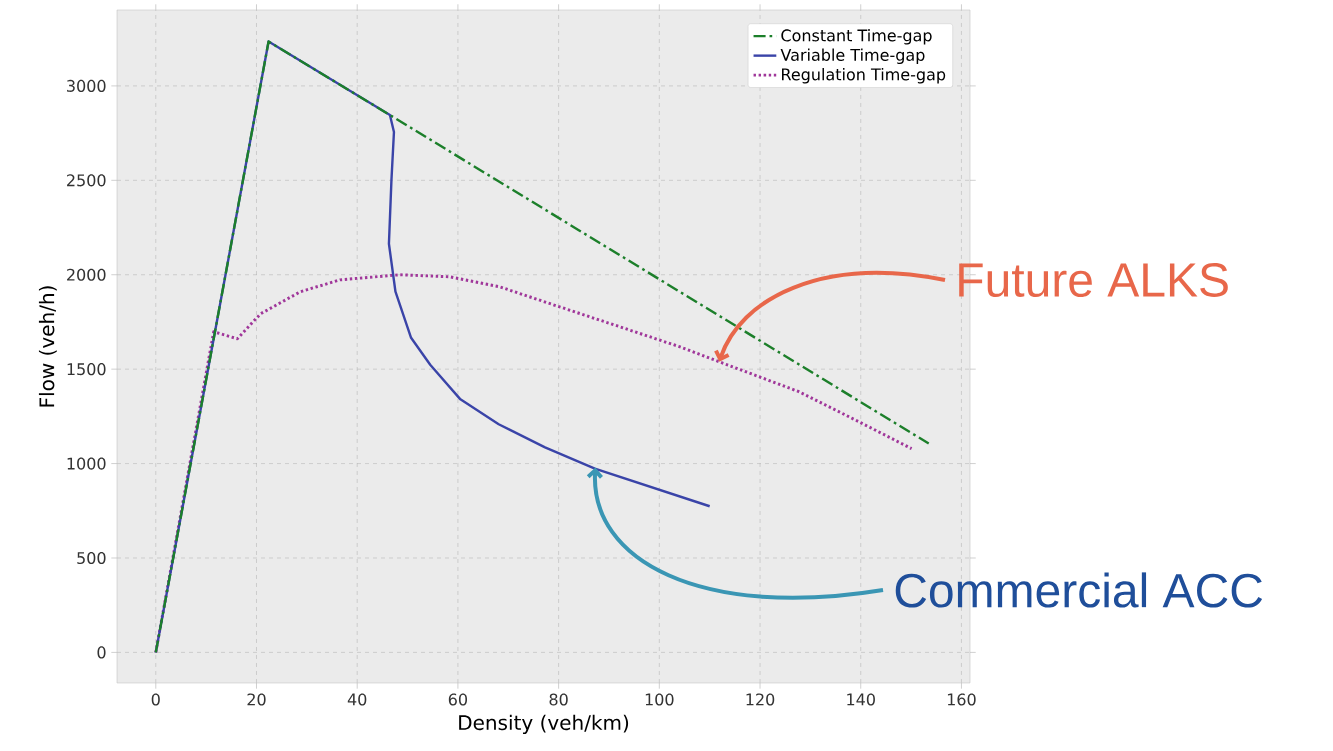 This screenshot has width=1333, height=751. What do you see at coordinates (1079, 590) in the screenshot?
I see `annotation: Commercial ACC` at bounding box center [1079, 590].